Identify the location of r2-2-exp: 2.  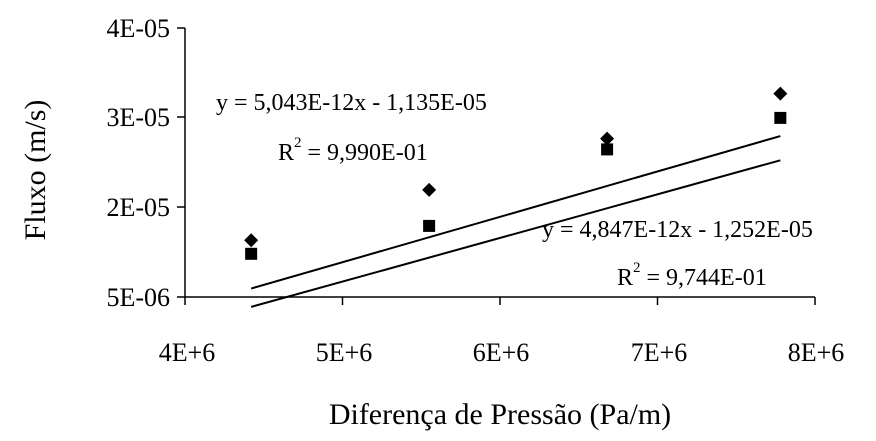
(637, 268).